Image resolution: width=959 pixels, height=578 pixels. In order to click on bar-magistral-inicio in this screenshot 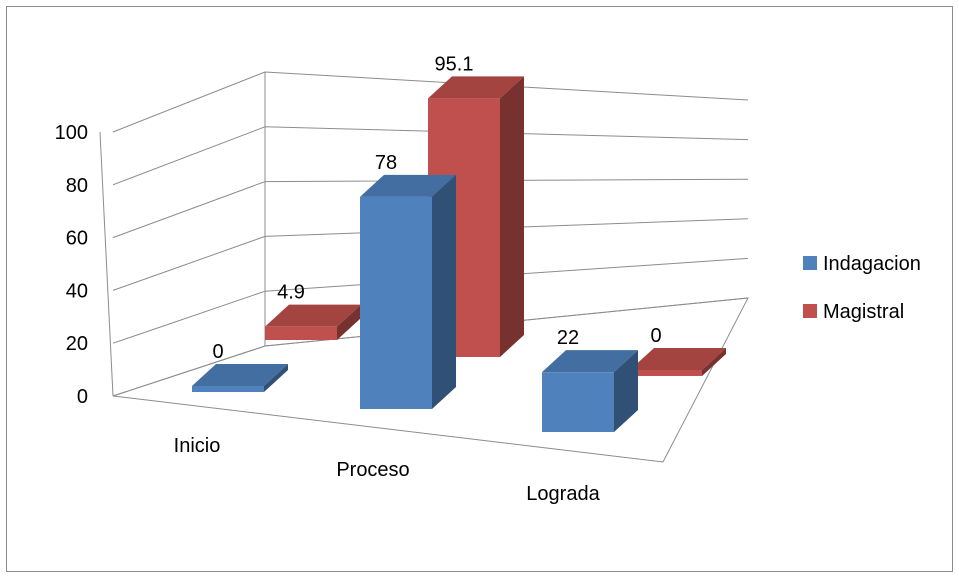, I will do `click(301, 333)`.